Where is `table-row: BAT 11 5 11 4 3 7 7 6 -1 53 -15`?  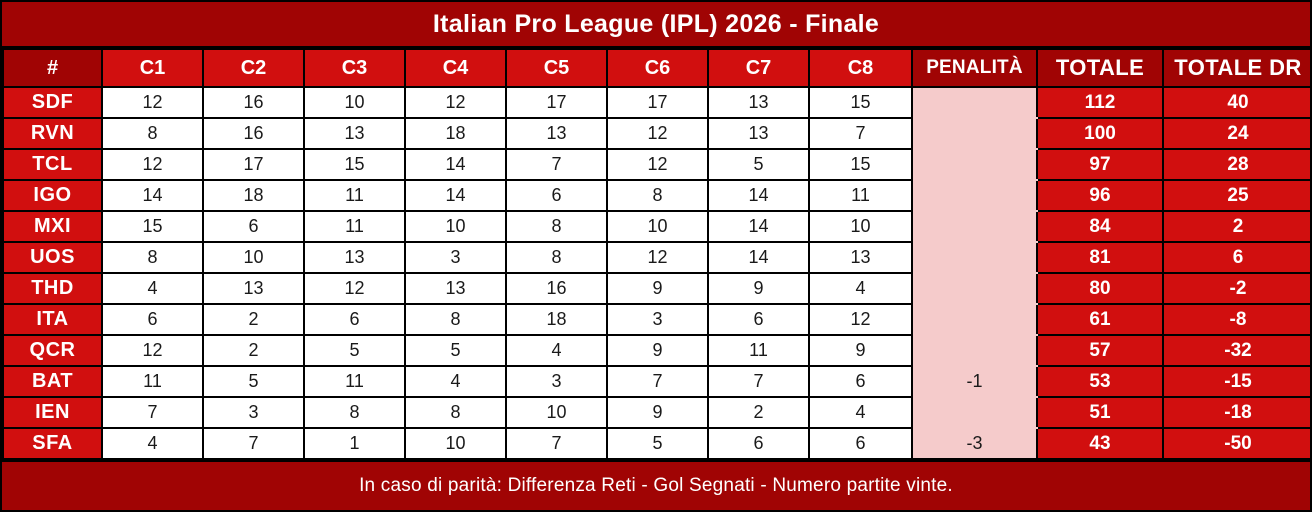 table-row: BAT 11 5 11 4 3 7 7 6 -1 53 -15 is located at coordinates (656, 381).